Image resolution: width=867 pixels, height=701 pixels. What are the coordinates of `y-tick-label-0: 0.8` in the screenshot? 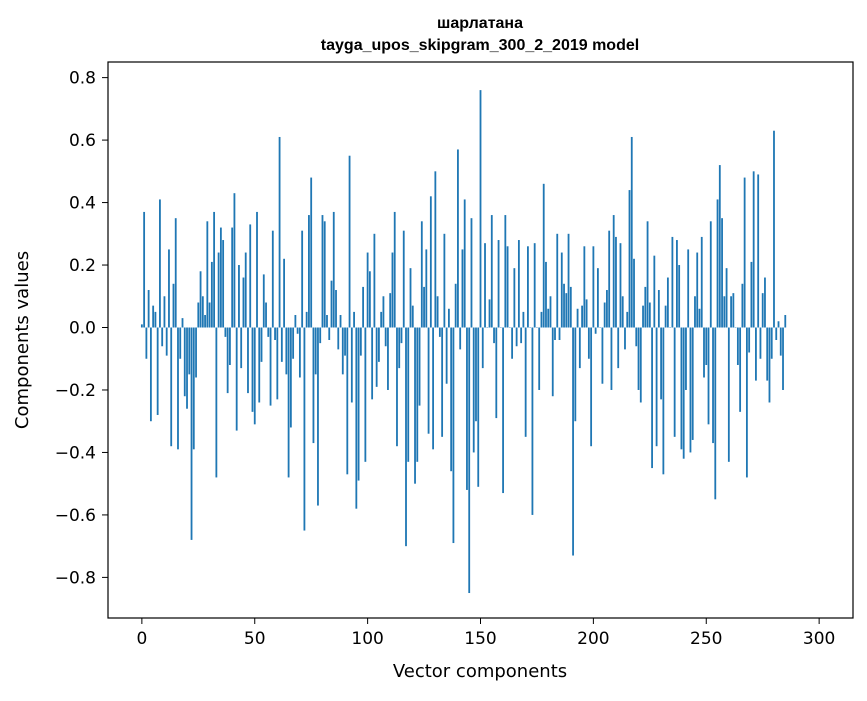 It's located at (82, 79).